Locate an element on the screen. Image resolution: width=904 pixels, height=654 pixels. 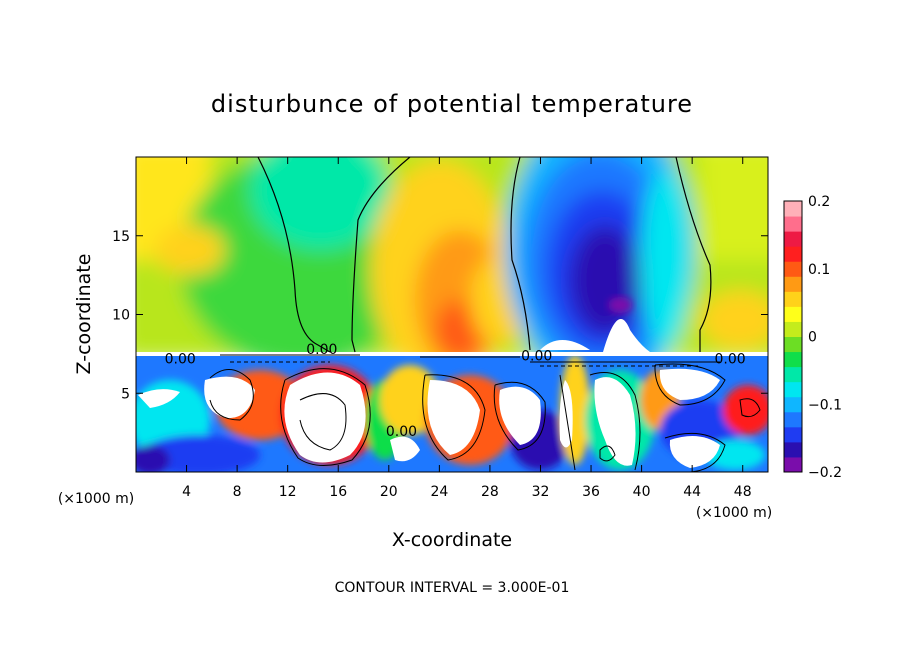
colorbar-tick-label: 0.1 is located at coordinates (819, 270).